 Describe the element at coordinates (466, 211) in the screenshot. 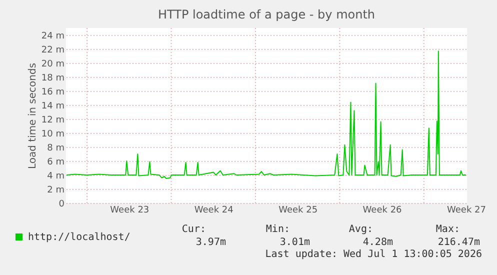

I see `x-tick-label: Week 27` at that location.